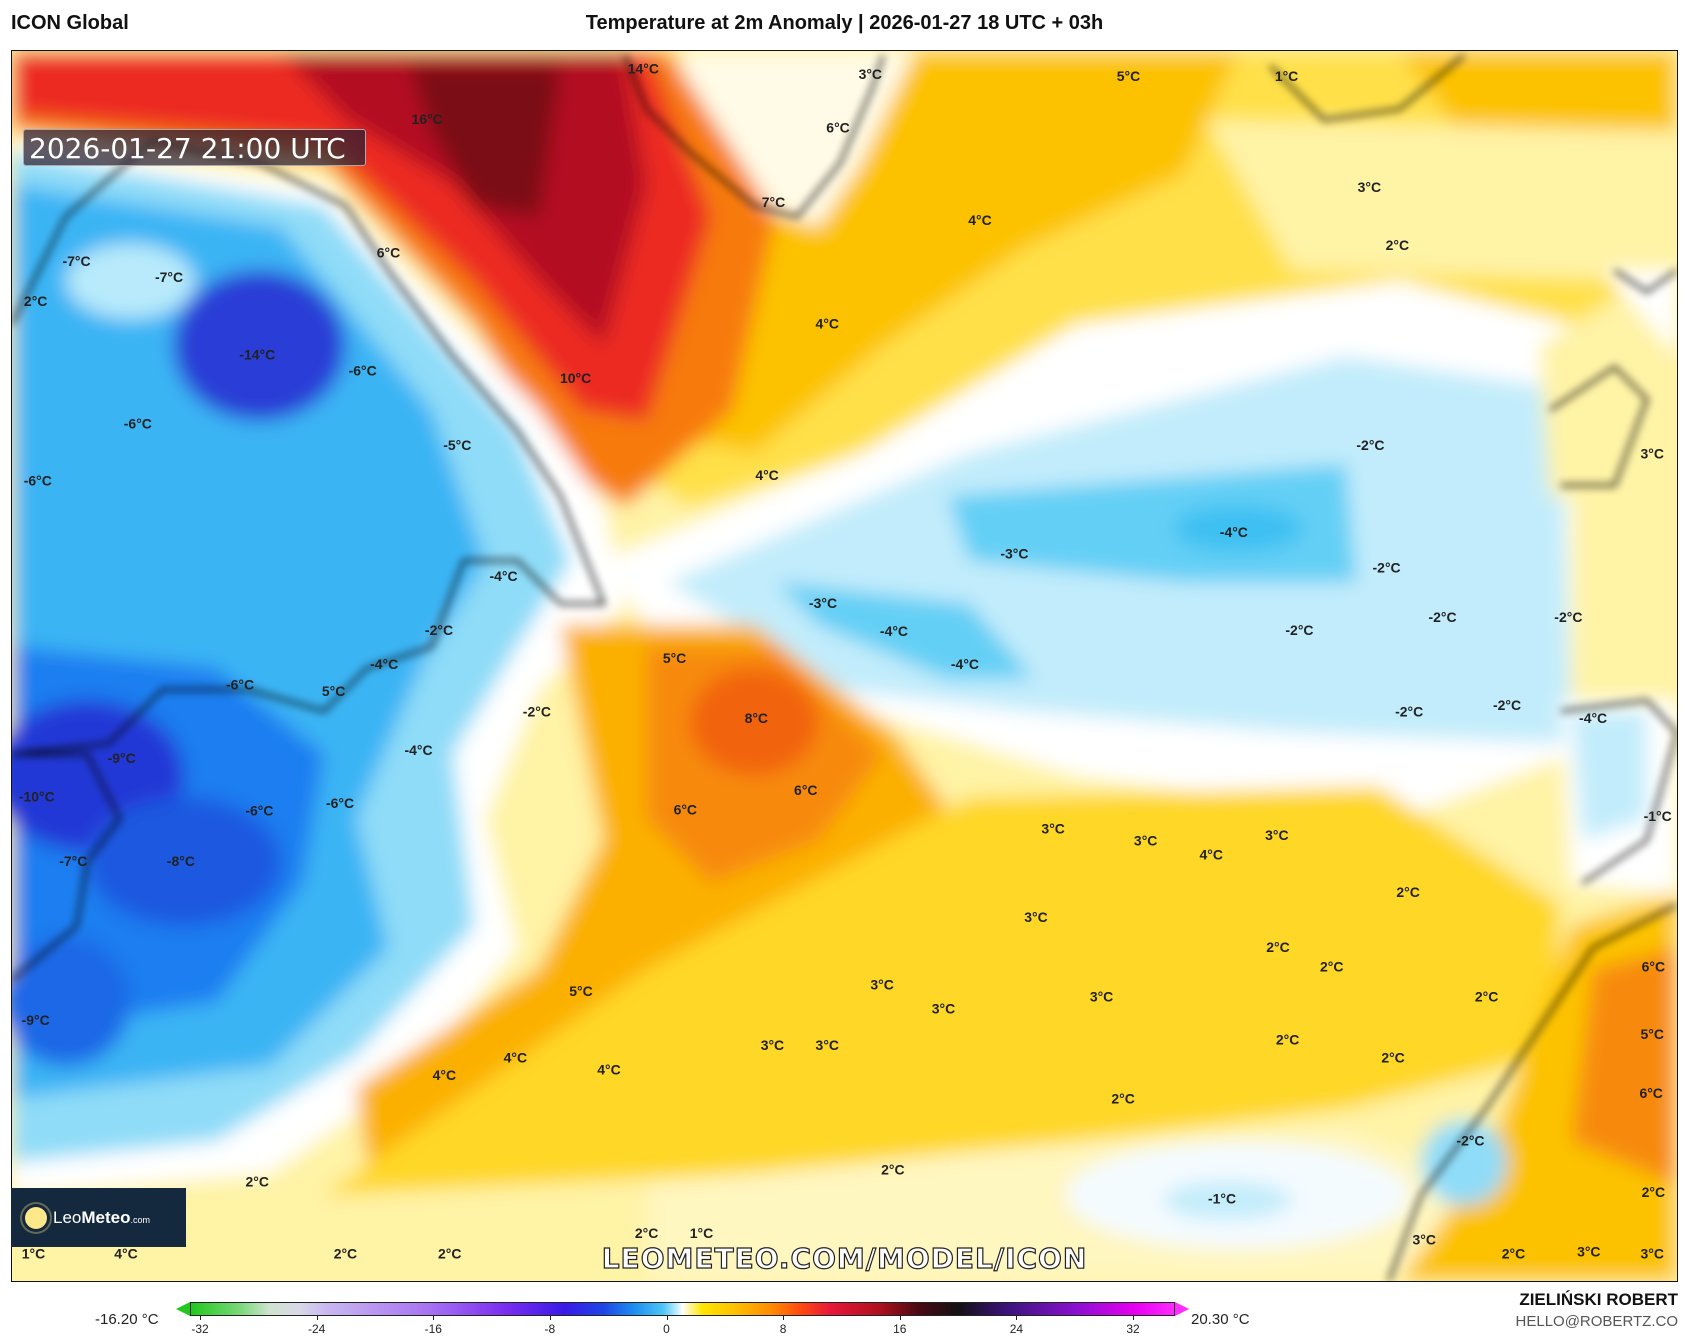  Describe the element at coordinates (200, 1329) in the screenshot. I see `colorbar-tick-label: -32` at that location.